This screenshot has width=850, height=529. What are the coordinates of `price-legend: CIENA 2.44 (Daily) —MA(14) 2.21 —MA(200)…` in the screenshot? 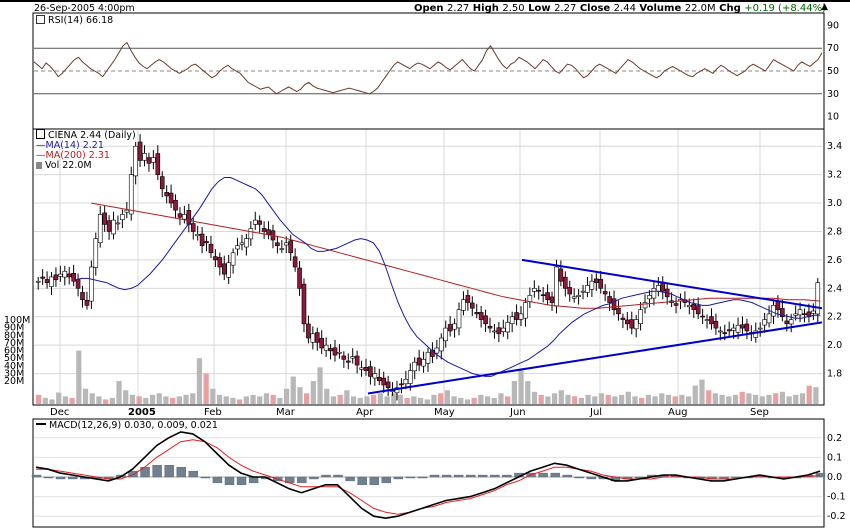 It's located at (86, 150).